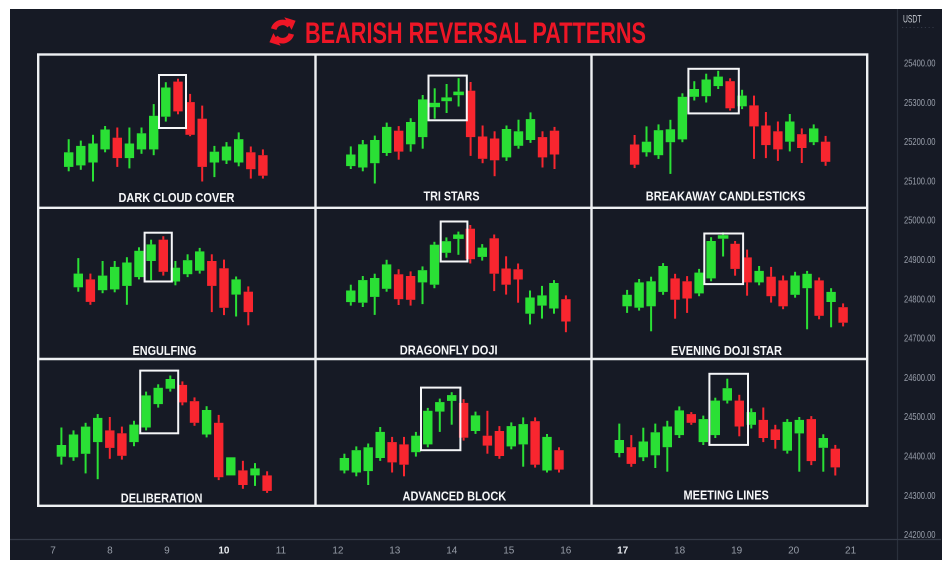  Describe the element at coordinates (851, 550) in the screenshot. I see `svg-text: 21` at that location.